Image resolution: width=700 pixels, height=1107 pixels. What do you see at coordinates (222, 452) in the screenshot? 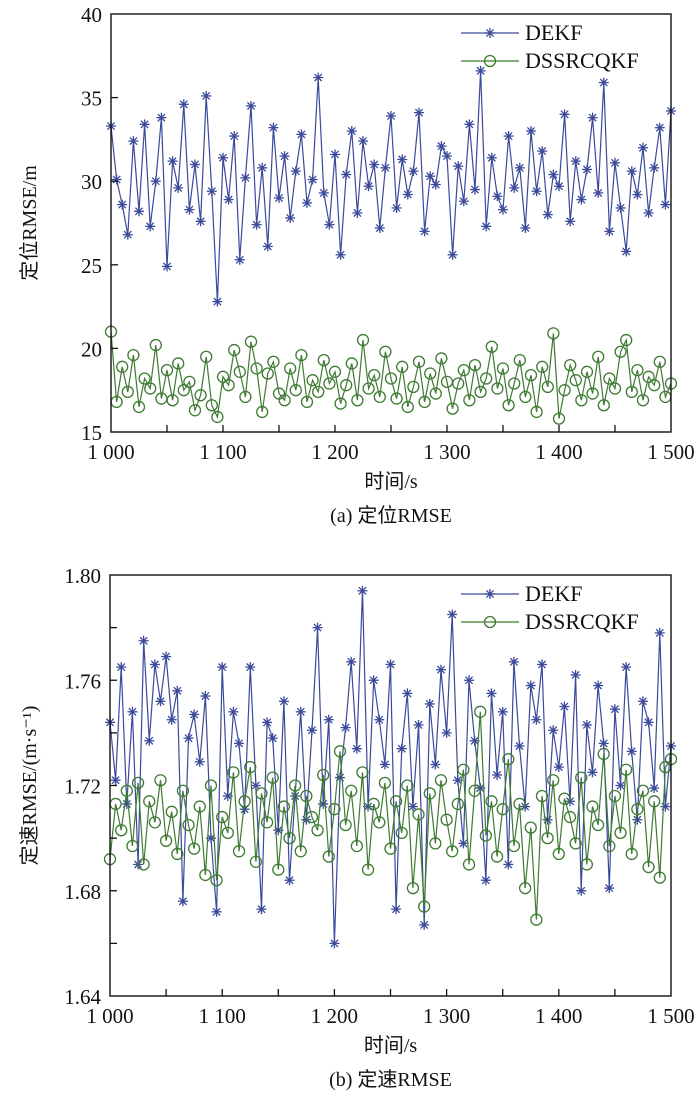
I see `x-tick-label: 1 100` at bounding box center [222, 452].